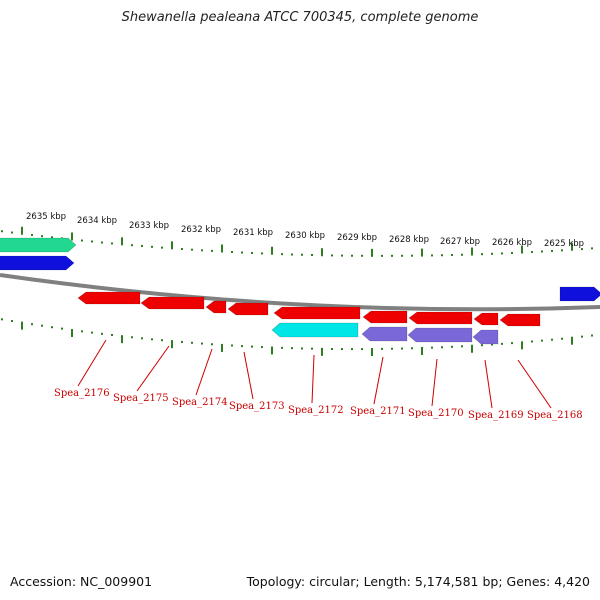 The width and height of the screenshot is (600, 600). I want to click on gene-label: Spea_2174, so click(200, 402).